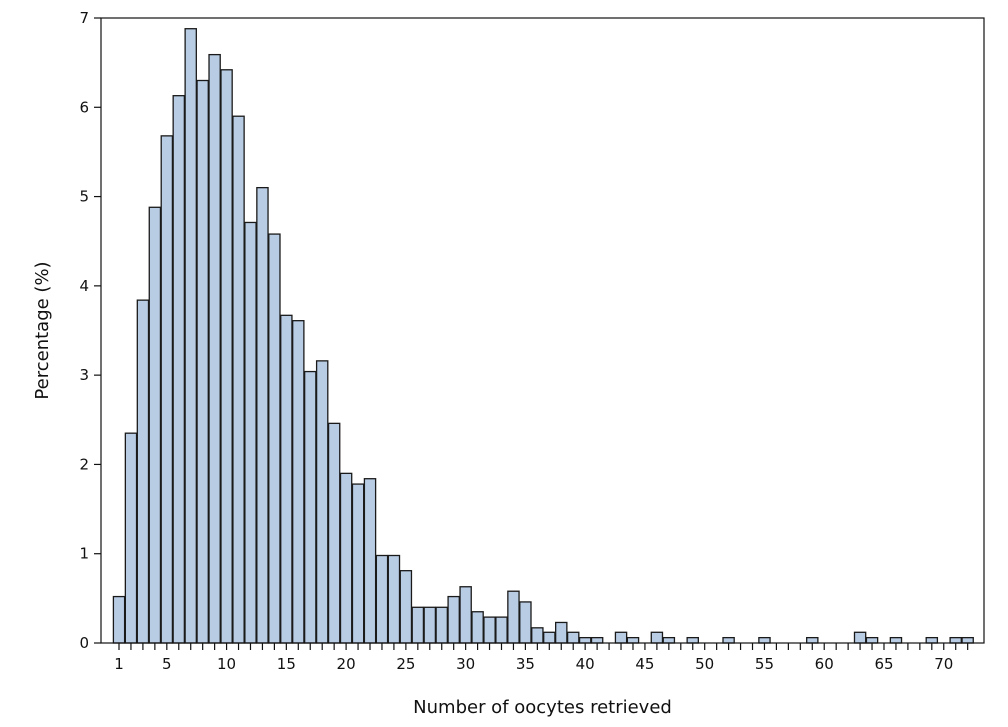 The image size is (1008, 727). What do you see at coordinates (42, 330) in the screenshot?
I see `y-axis-title: Percentage (%)` at bounding box center [42, 330].